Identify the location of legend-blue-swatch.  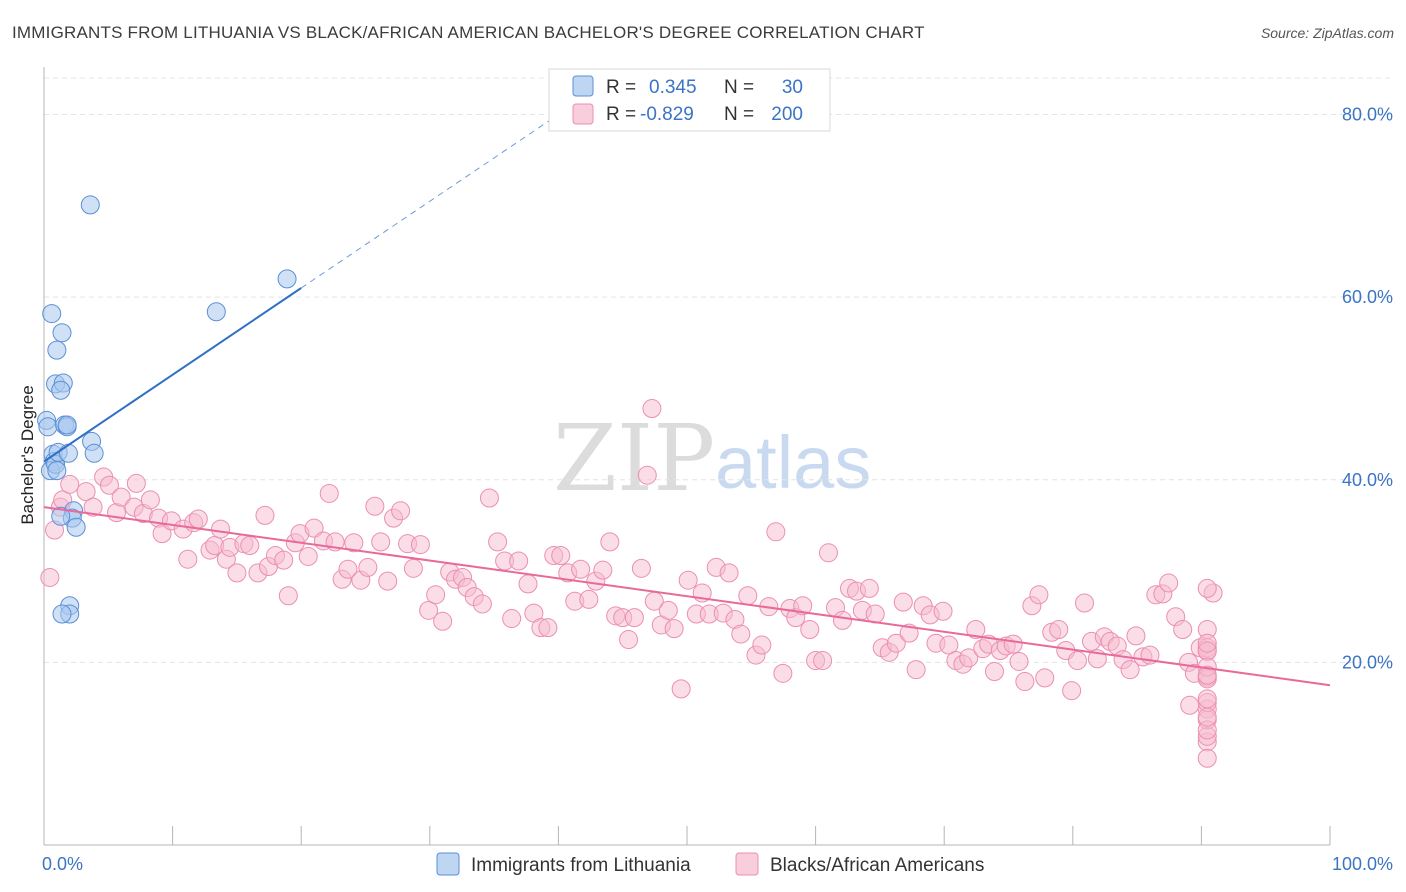
(583, 86).